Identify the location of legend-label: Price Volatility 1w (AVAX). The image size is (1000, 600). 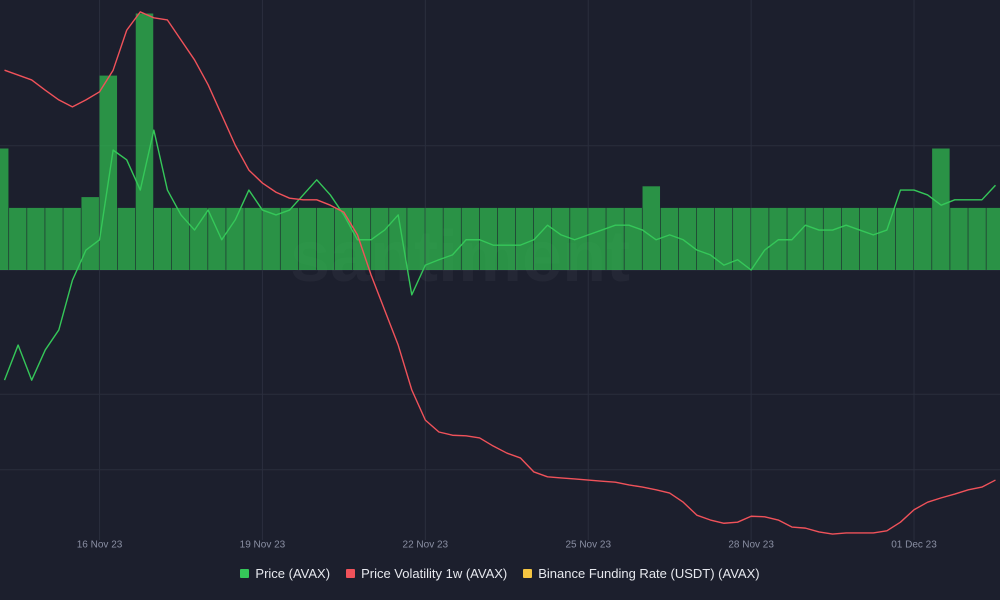
(434, 573).